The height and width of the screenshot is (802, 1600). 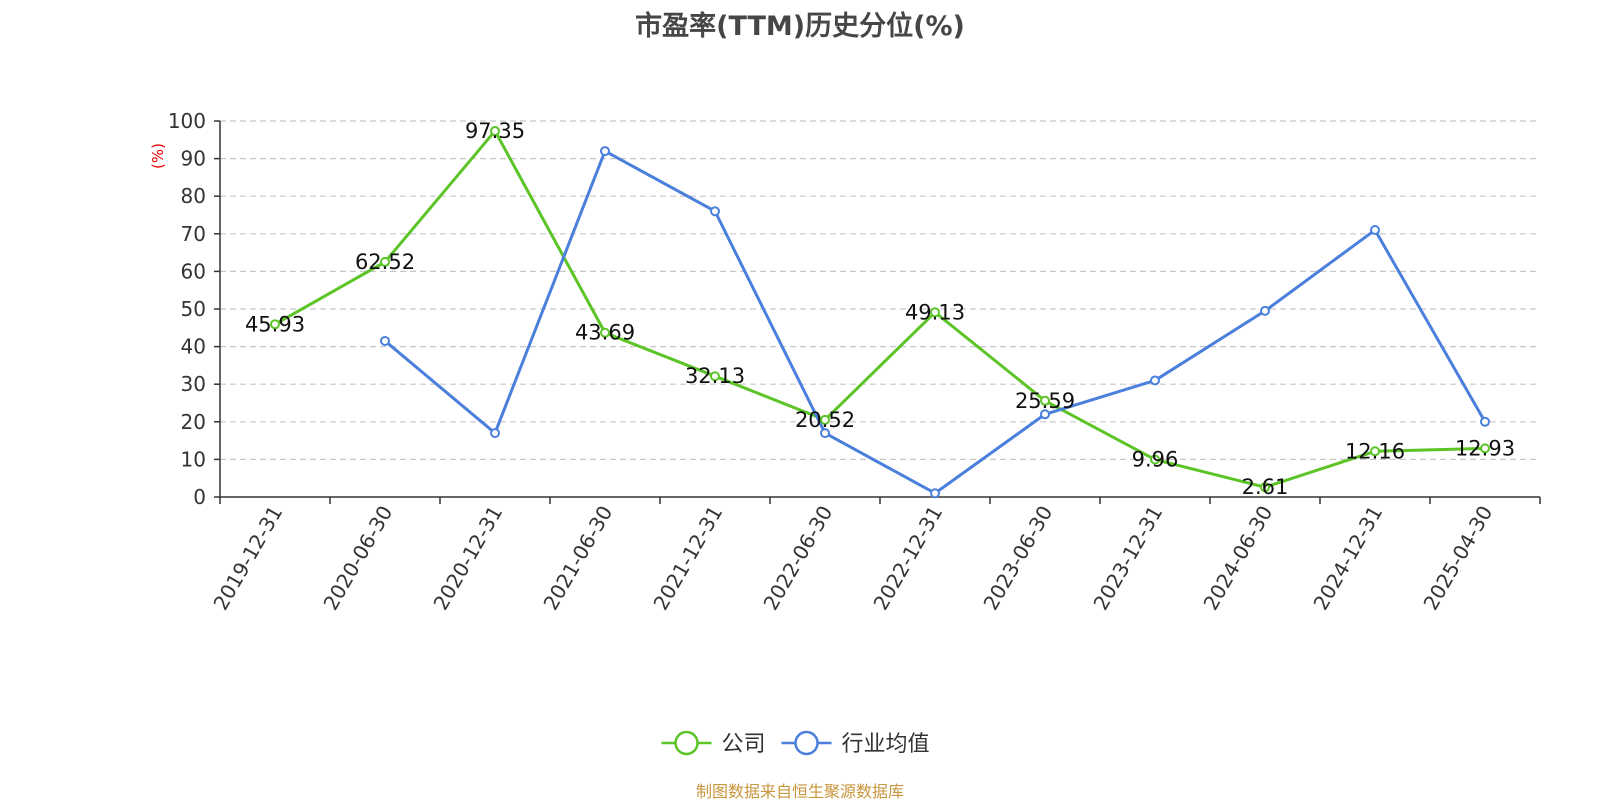 I want to click on x-tick-label: 2024-12-31, so click(x=1347, y=558).